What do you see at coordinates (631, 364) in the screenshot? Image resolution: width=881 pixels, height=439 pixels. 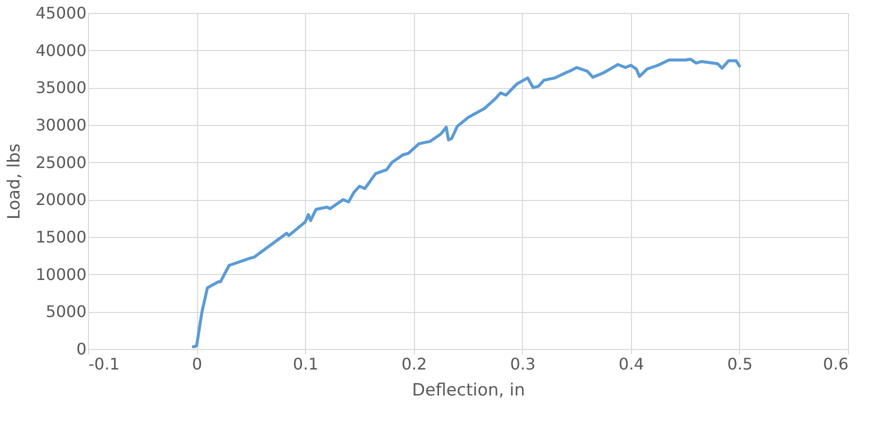 I see `x-tick-label: 0.4` at bounding box center [631, 364].